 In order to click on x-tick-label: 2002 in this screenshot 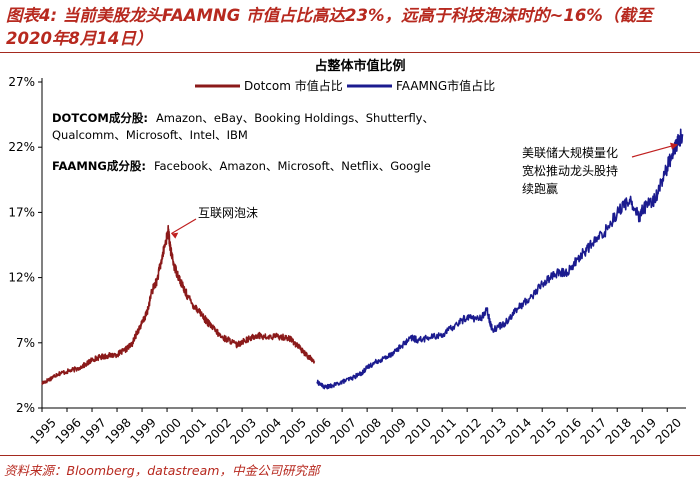, I will do `click(217, 430)`.